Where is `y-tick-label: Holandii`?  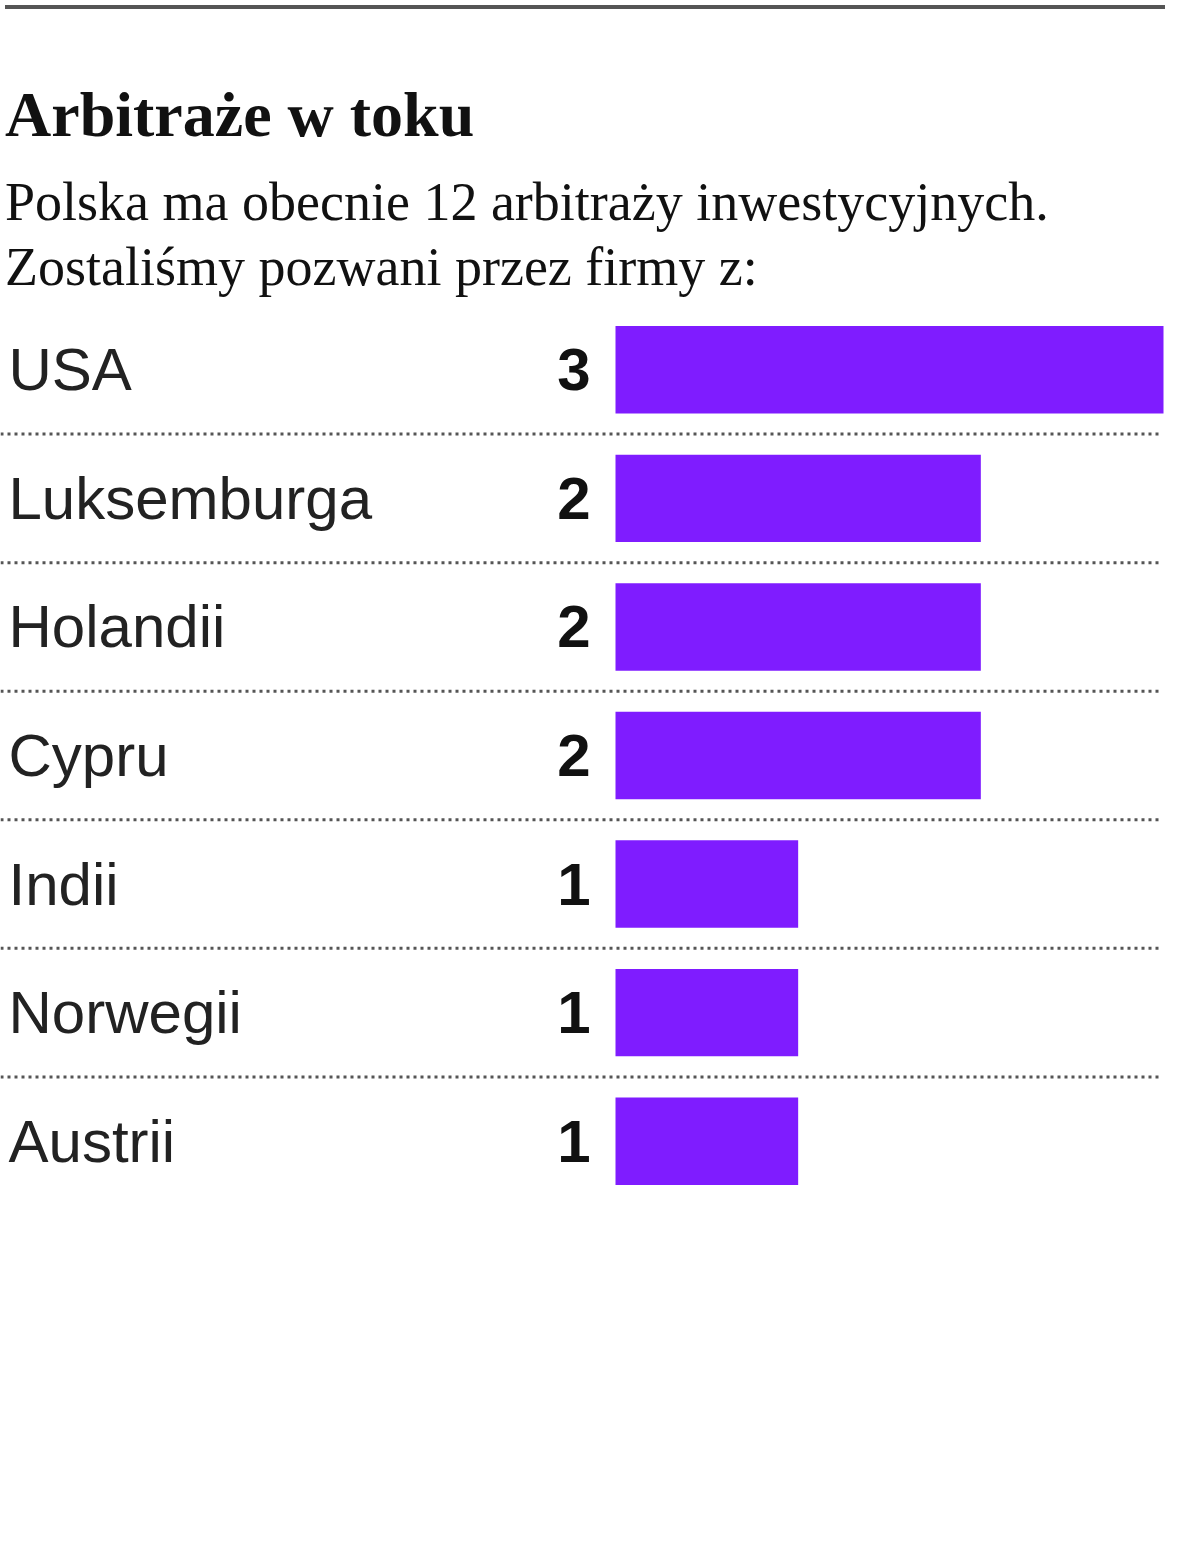 y-tick-label: Holandii is located at coordinates (117, 627).